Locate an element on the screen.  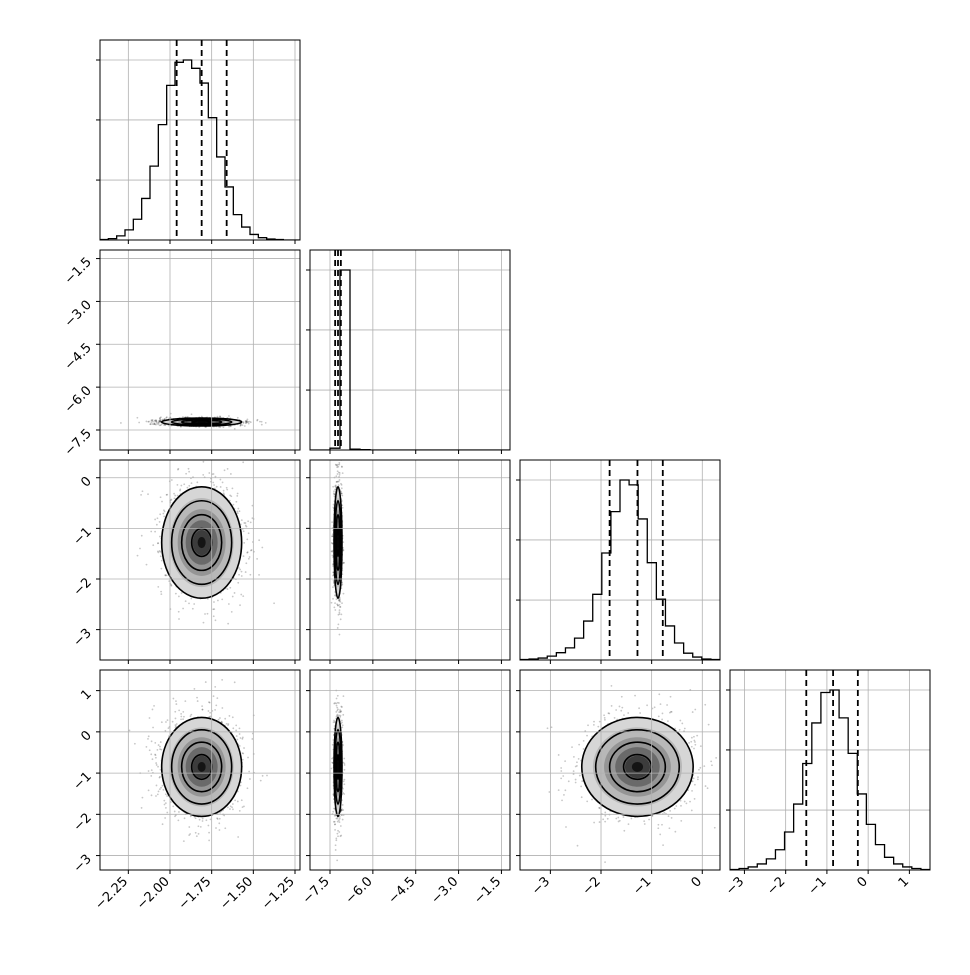
panel-frame is located at coordinates (200, 560).